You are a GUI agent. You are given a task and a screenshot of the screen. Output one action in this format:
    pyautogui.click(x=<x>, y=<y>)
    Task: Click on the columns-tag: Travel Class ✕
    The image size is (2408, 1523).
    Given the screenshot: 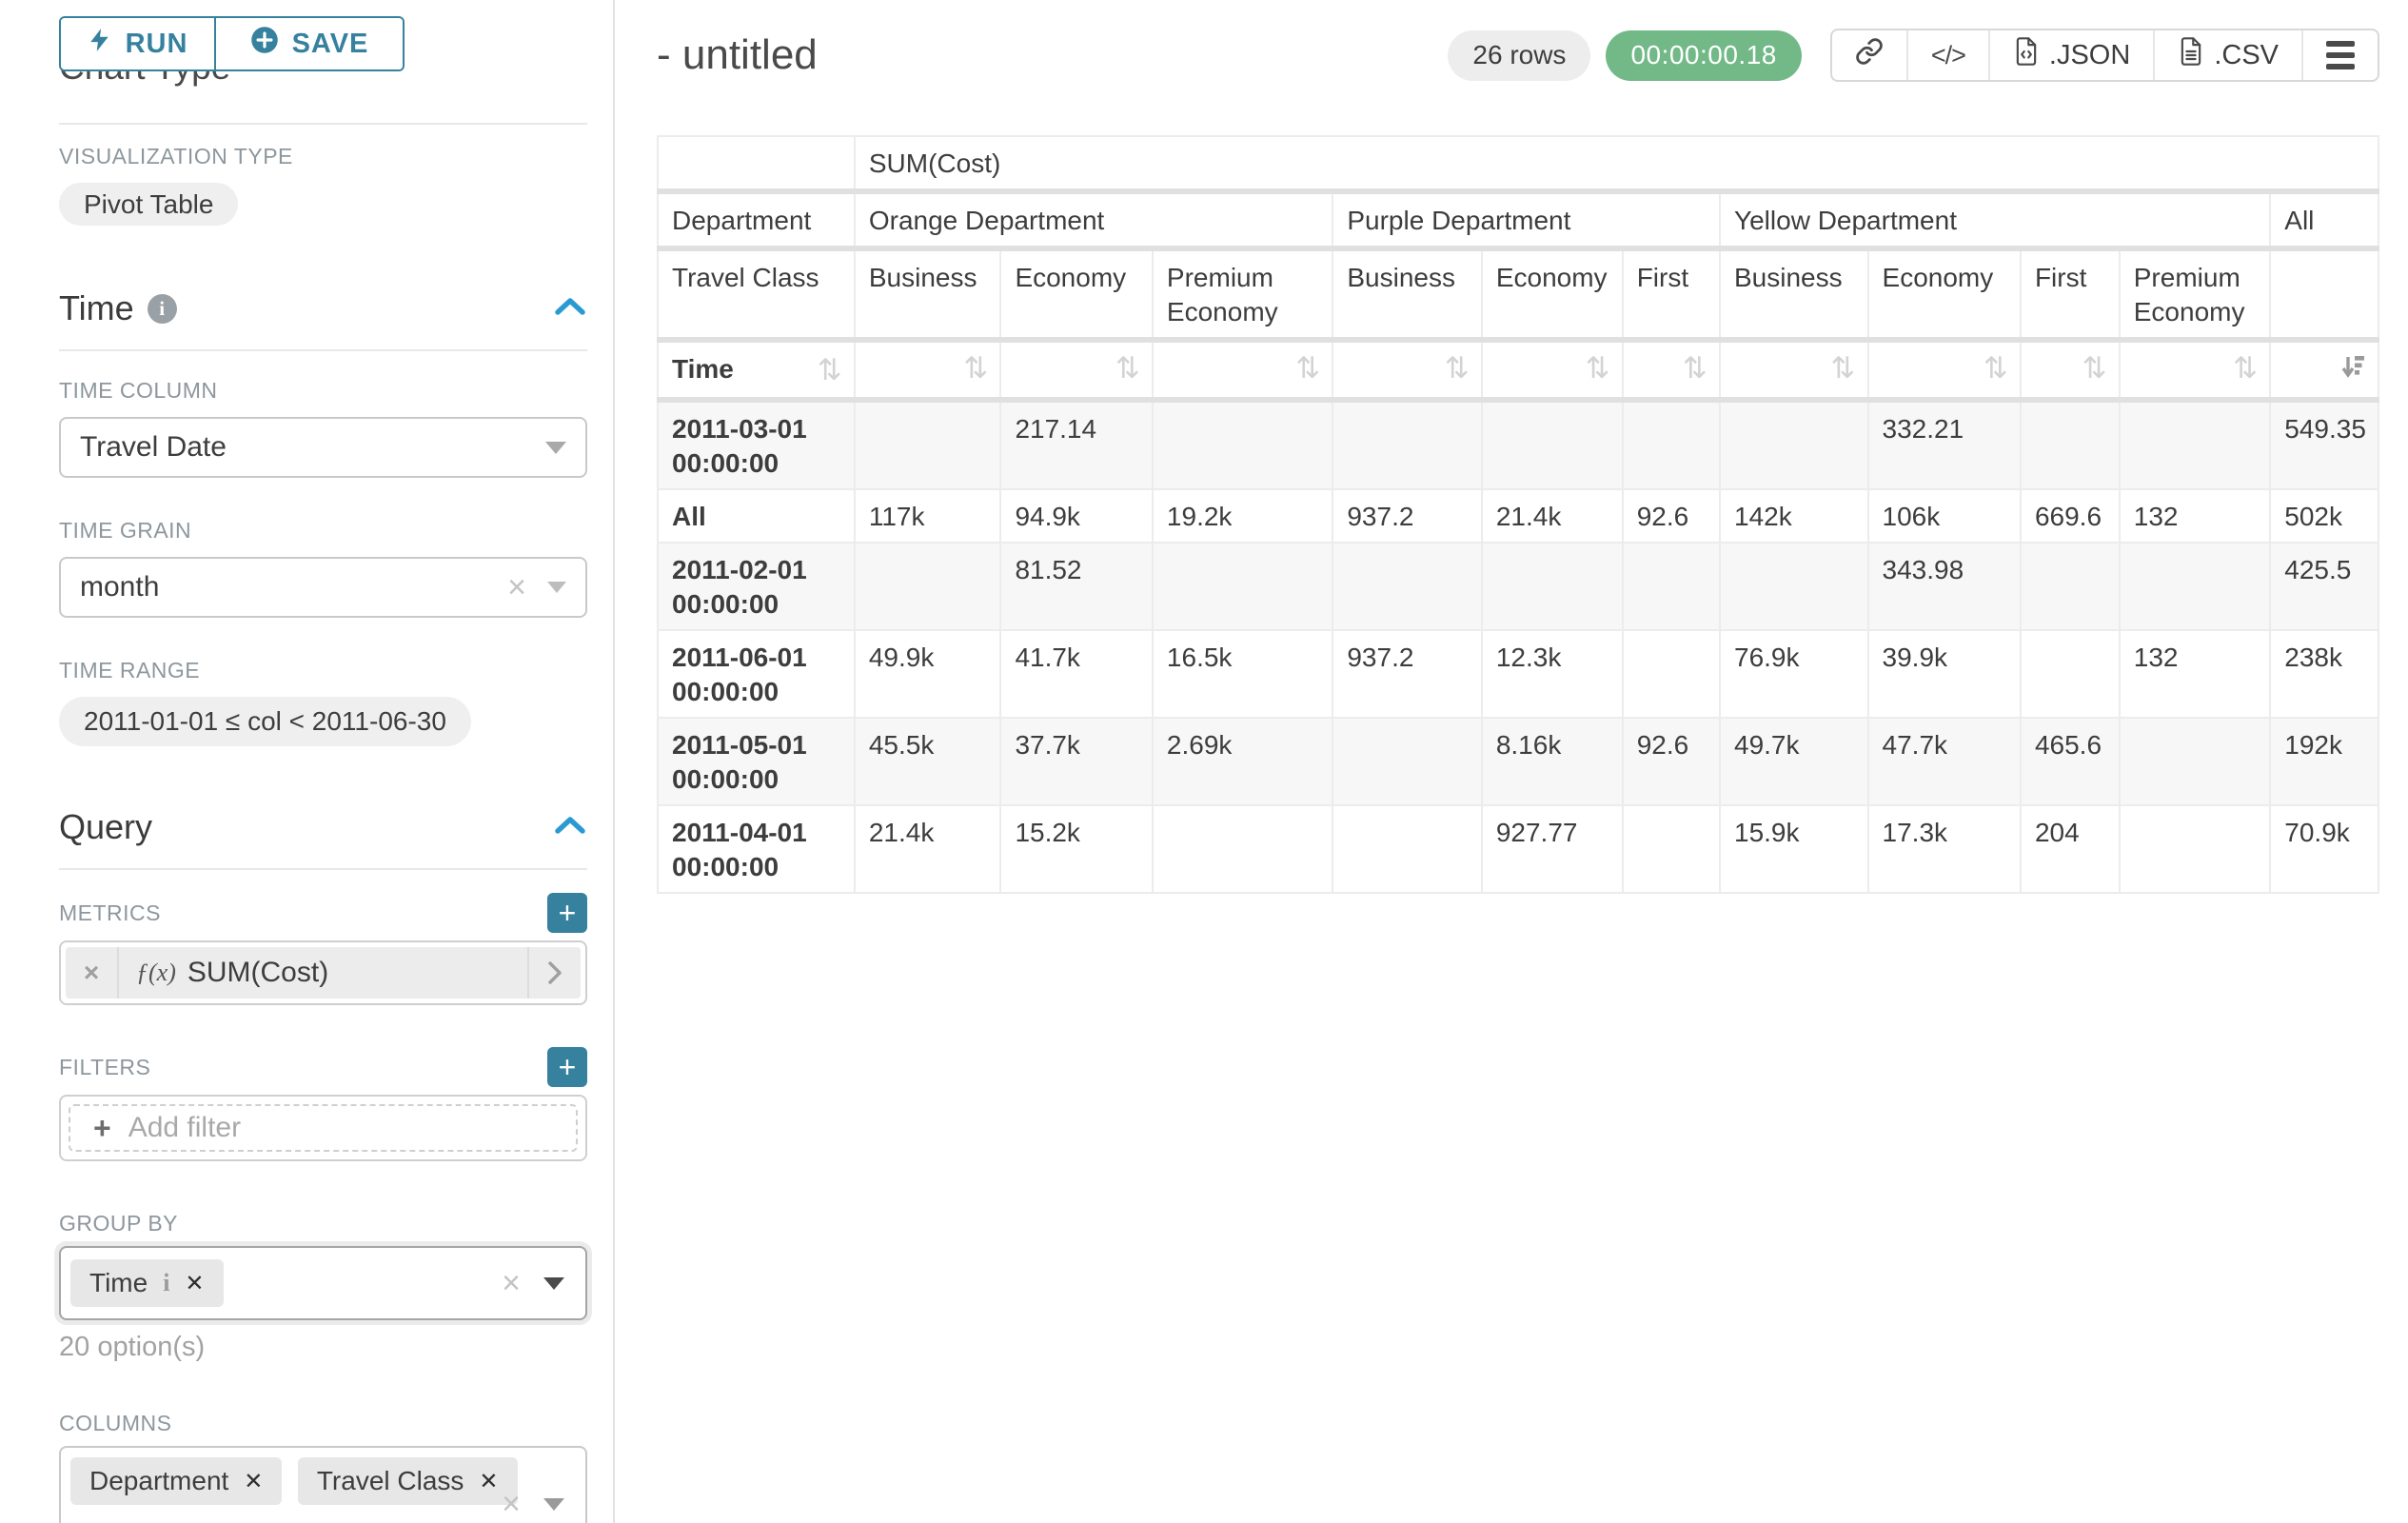 What is the action you would take?
    pyautogui.click(x=407, y=1481)
    